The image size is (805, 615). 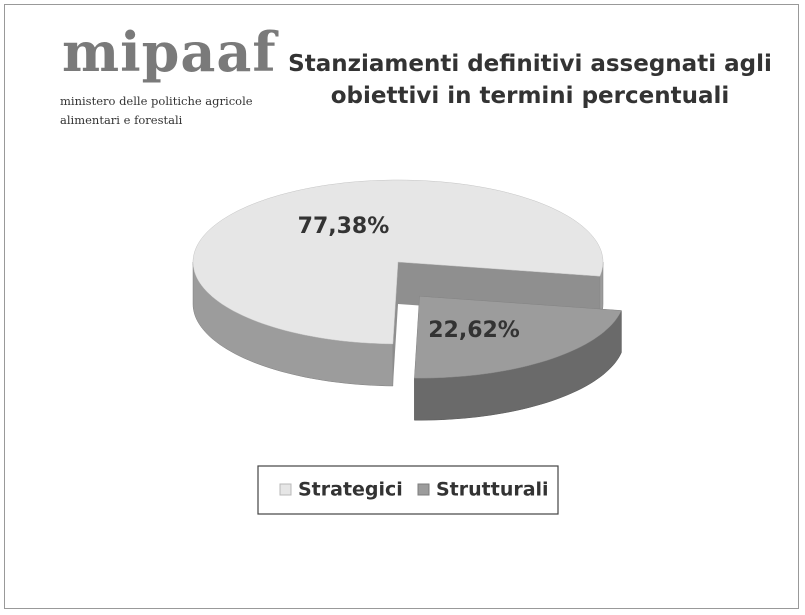 What do you see at coordinates (395, 324) in the screenshot?
I see `slice-wall` at bounding box center [395, 324].